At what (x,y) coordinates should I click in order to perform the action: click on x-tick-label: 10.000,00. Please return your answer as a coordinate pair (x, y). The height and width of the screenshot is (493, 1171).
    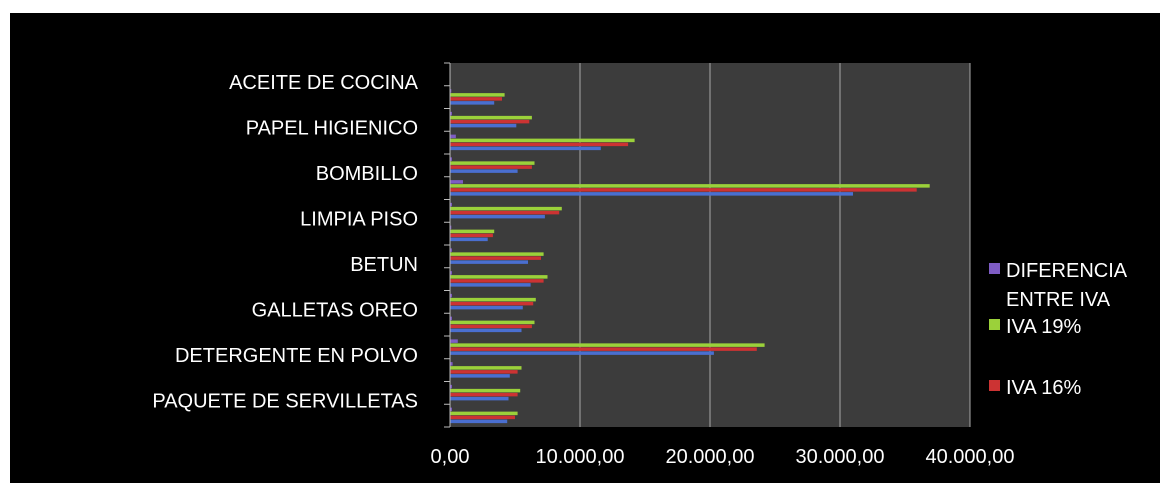
    Looking at the image, I should click on (580, 457).